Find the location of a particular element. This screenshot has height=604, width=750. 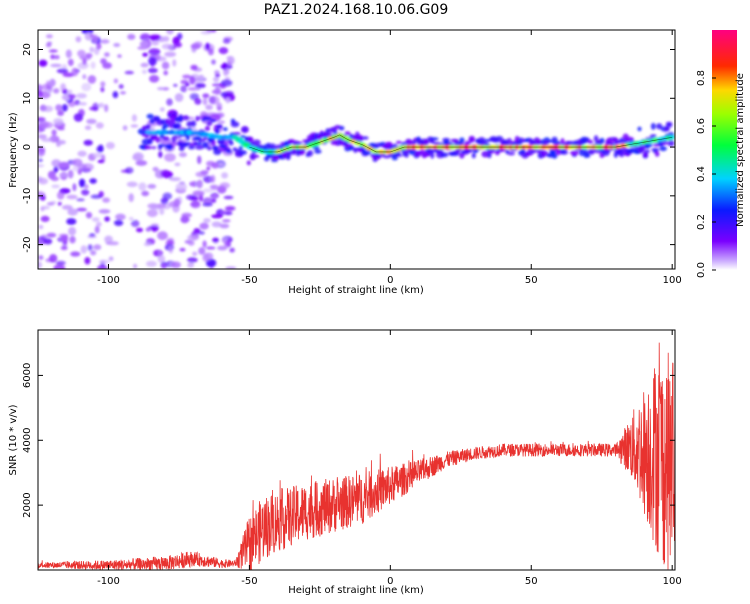

spectrogram-x-tick-label: 0 is located at coordinates (390, 280).